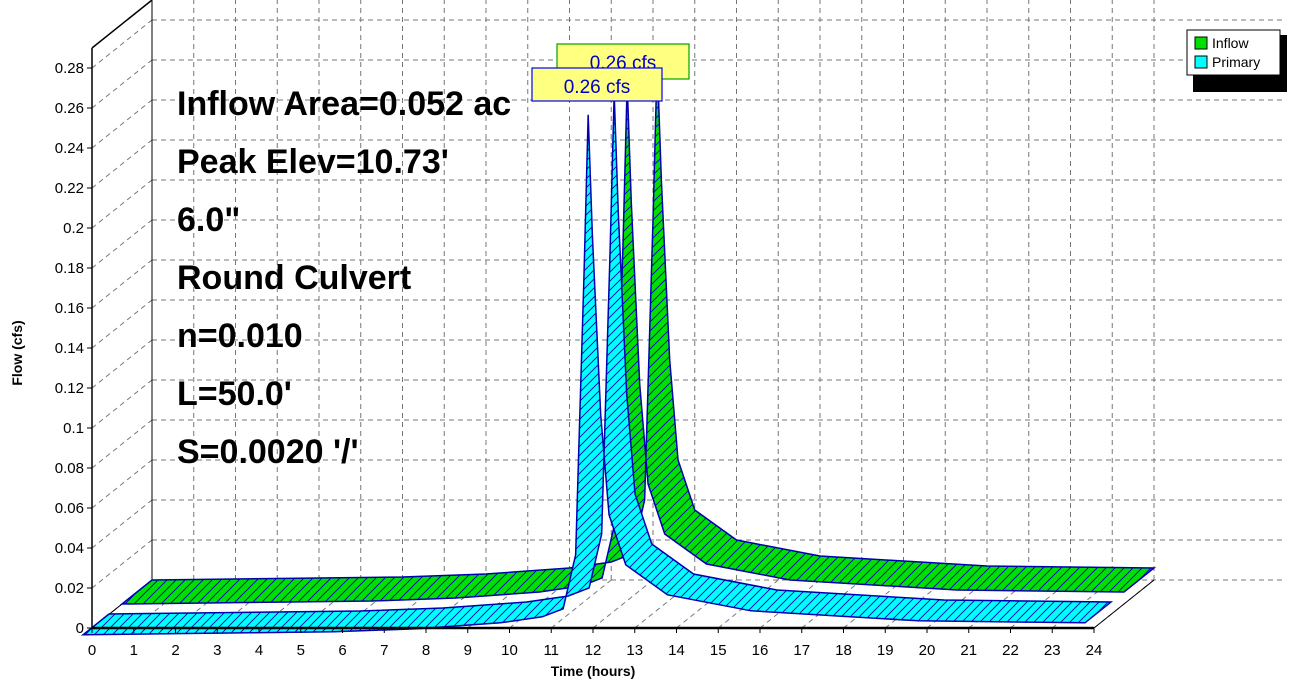 The height and width of the screenshot is (683, 1294). What do you see at coordinates (73, 228) in the screenshot?
I see `y-tick-label: 0.2` at bounding box center [73, 228].